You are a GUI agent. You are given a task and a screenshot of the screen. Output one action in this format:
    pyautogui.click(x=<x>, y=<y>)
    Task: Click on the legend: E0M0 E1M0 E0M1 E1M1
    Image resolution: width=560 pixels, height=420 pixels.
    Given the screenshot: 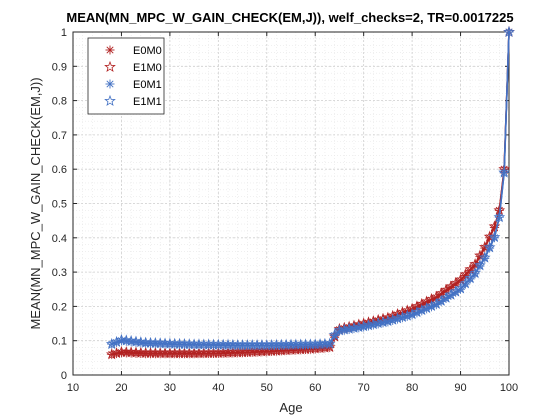 What is the action you would take?
    pyautogui.click(x=126, y=76)
    